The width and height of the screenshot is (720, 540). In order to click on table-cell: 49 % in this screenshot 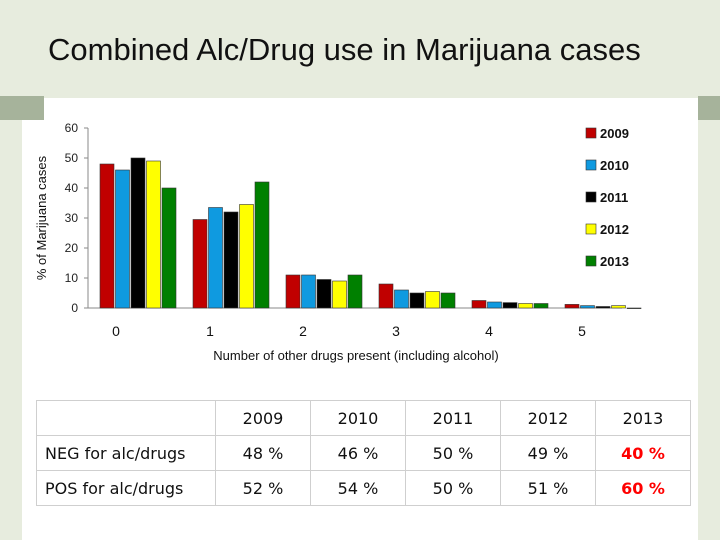, I will do `click(548, 453)`.